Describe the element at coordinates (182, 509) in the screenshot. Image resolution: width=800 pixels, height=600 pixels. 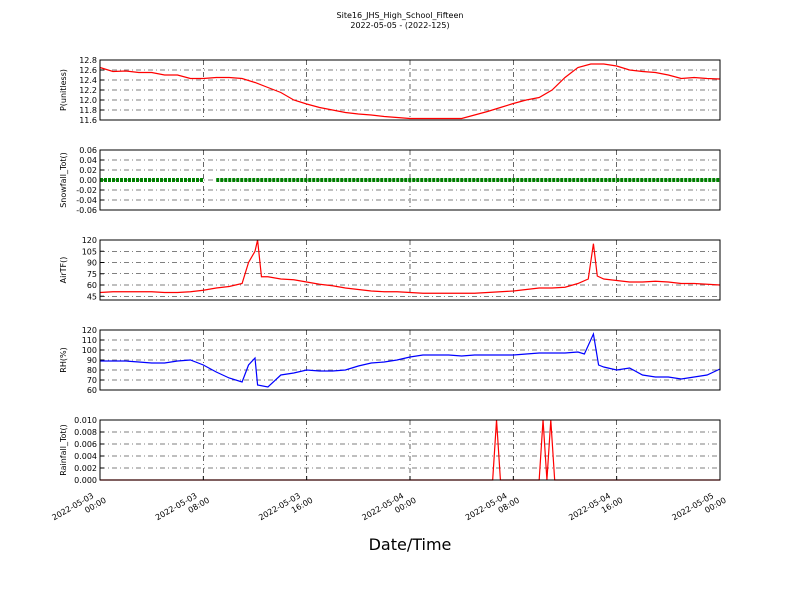
I see `x-tick-label: 2022-05-03 08:00` at that location.